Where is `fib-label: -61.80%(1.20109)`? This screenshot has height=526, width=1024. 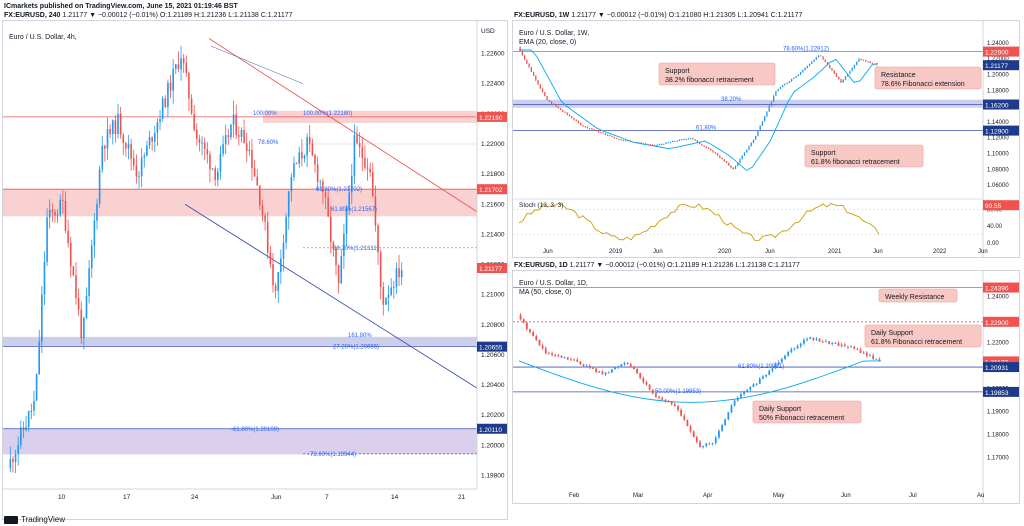
fib-label: -61.80%(1.20109) is located at coordinates (255, 430).